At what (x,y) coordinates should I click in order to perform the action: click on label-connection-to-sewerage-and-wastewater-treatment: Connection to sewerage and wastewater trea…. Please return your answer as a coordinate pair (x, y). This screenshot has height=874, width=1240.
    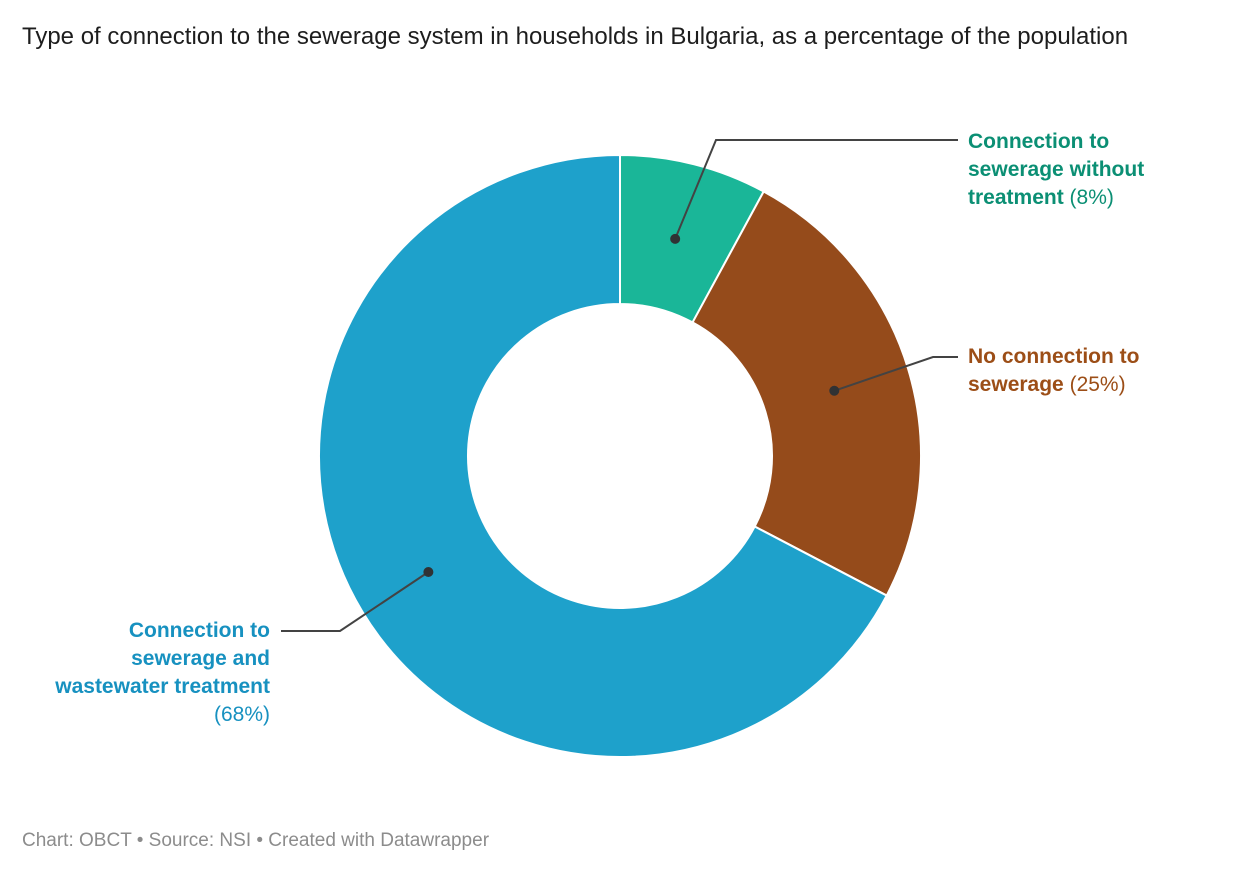
    Looking at the image, I should click on (162, 673).